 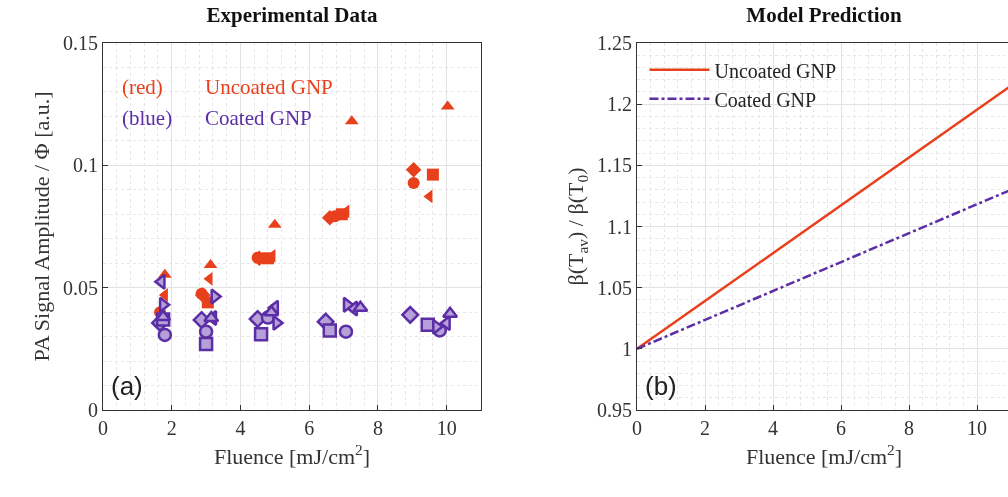 What do you see at coordinates (147, 118) in the screenshot?
I see `annotation: (blue)` at bounding box center [147, 118].